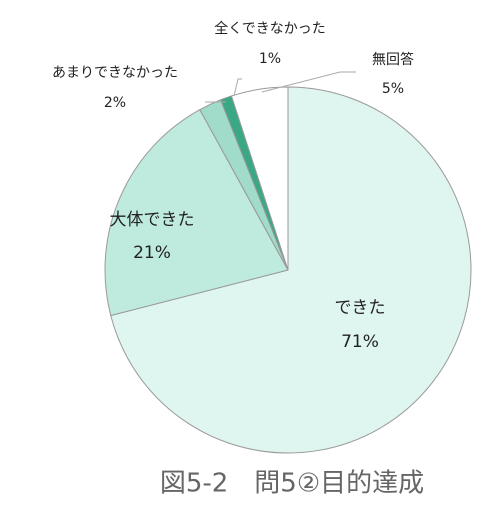 The image size is (498, 518). I want to click on chart-title: 図5-2 問5②目的達成, so click(292, 484).